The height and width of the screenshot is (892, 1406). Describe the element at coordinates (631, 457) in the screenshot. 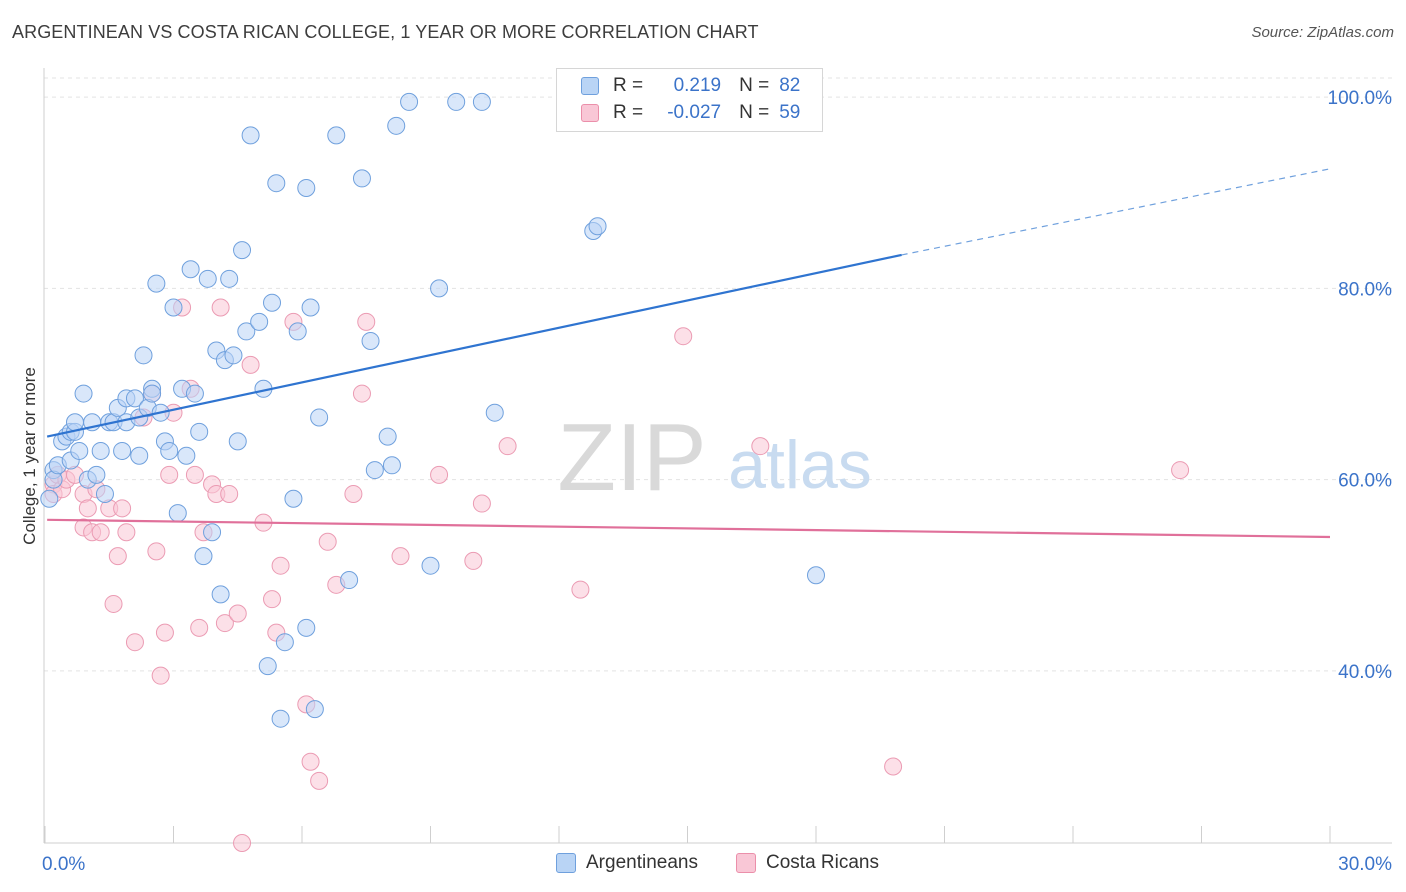

I see `watermark-zip: ZIP` at that location.